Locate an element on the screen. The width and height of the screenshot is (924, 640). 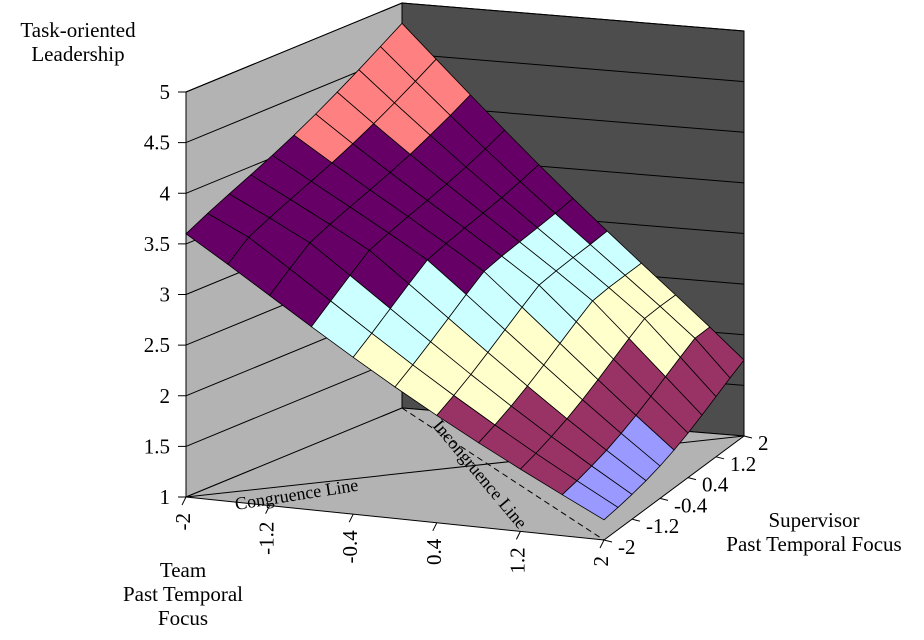
z-tick-label: 3 is located at coordinates (165, 295).